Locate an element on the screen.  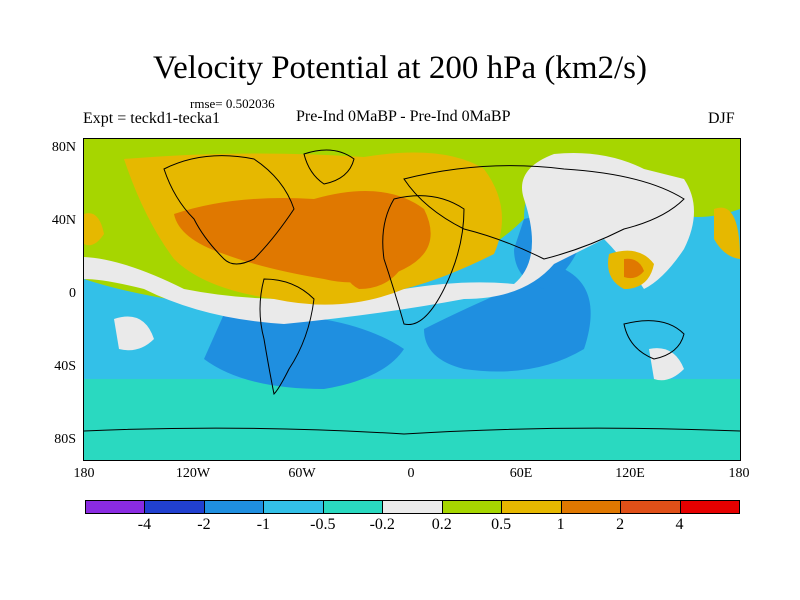
colorbar-label: 4 is located at coordinates (679, 524).